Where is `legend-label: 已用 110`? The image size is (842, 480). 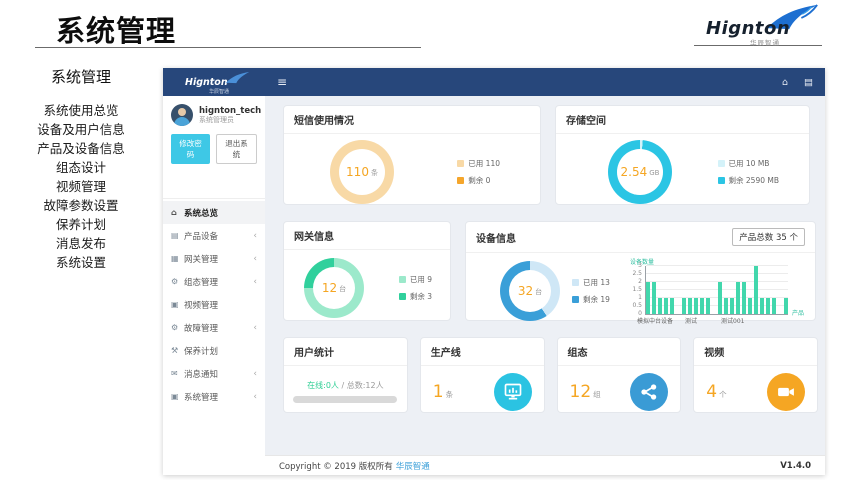
legend-label: 已用 110 is located at coordinates (484, 163).